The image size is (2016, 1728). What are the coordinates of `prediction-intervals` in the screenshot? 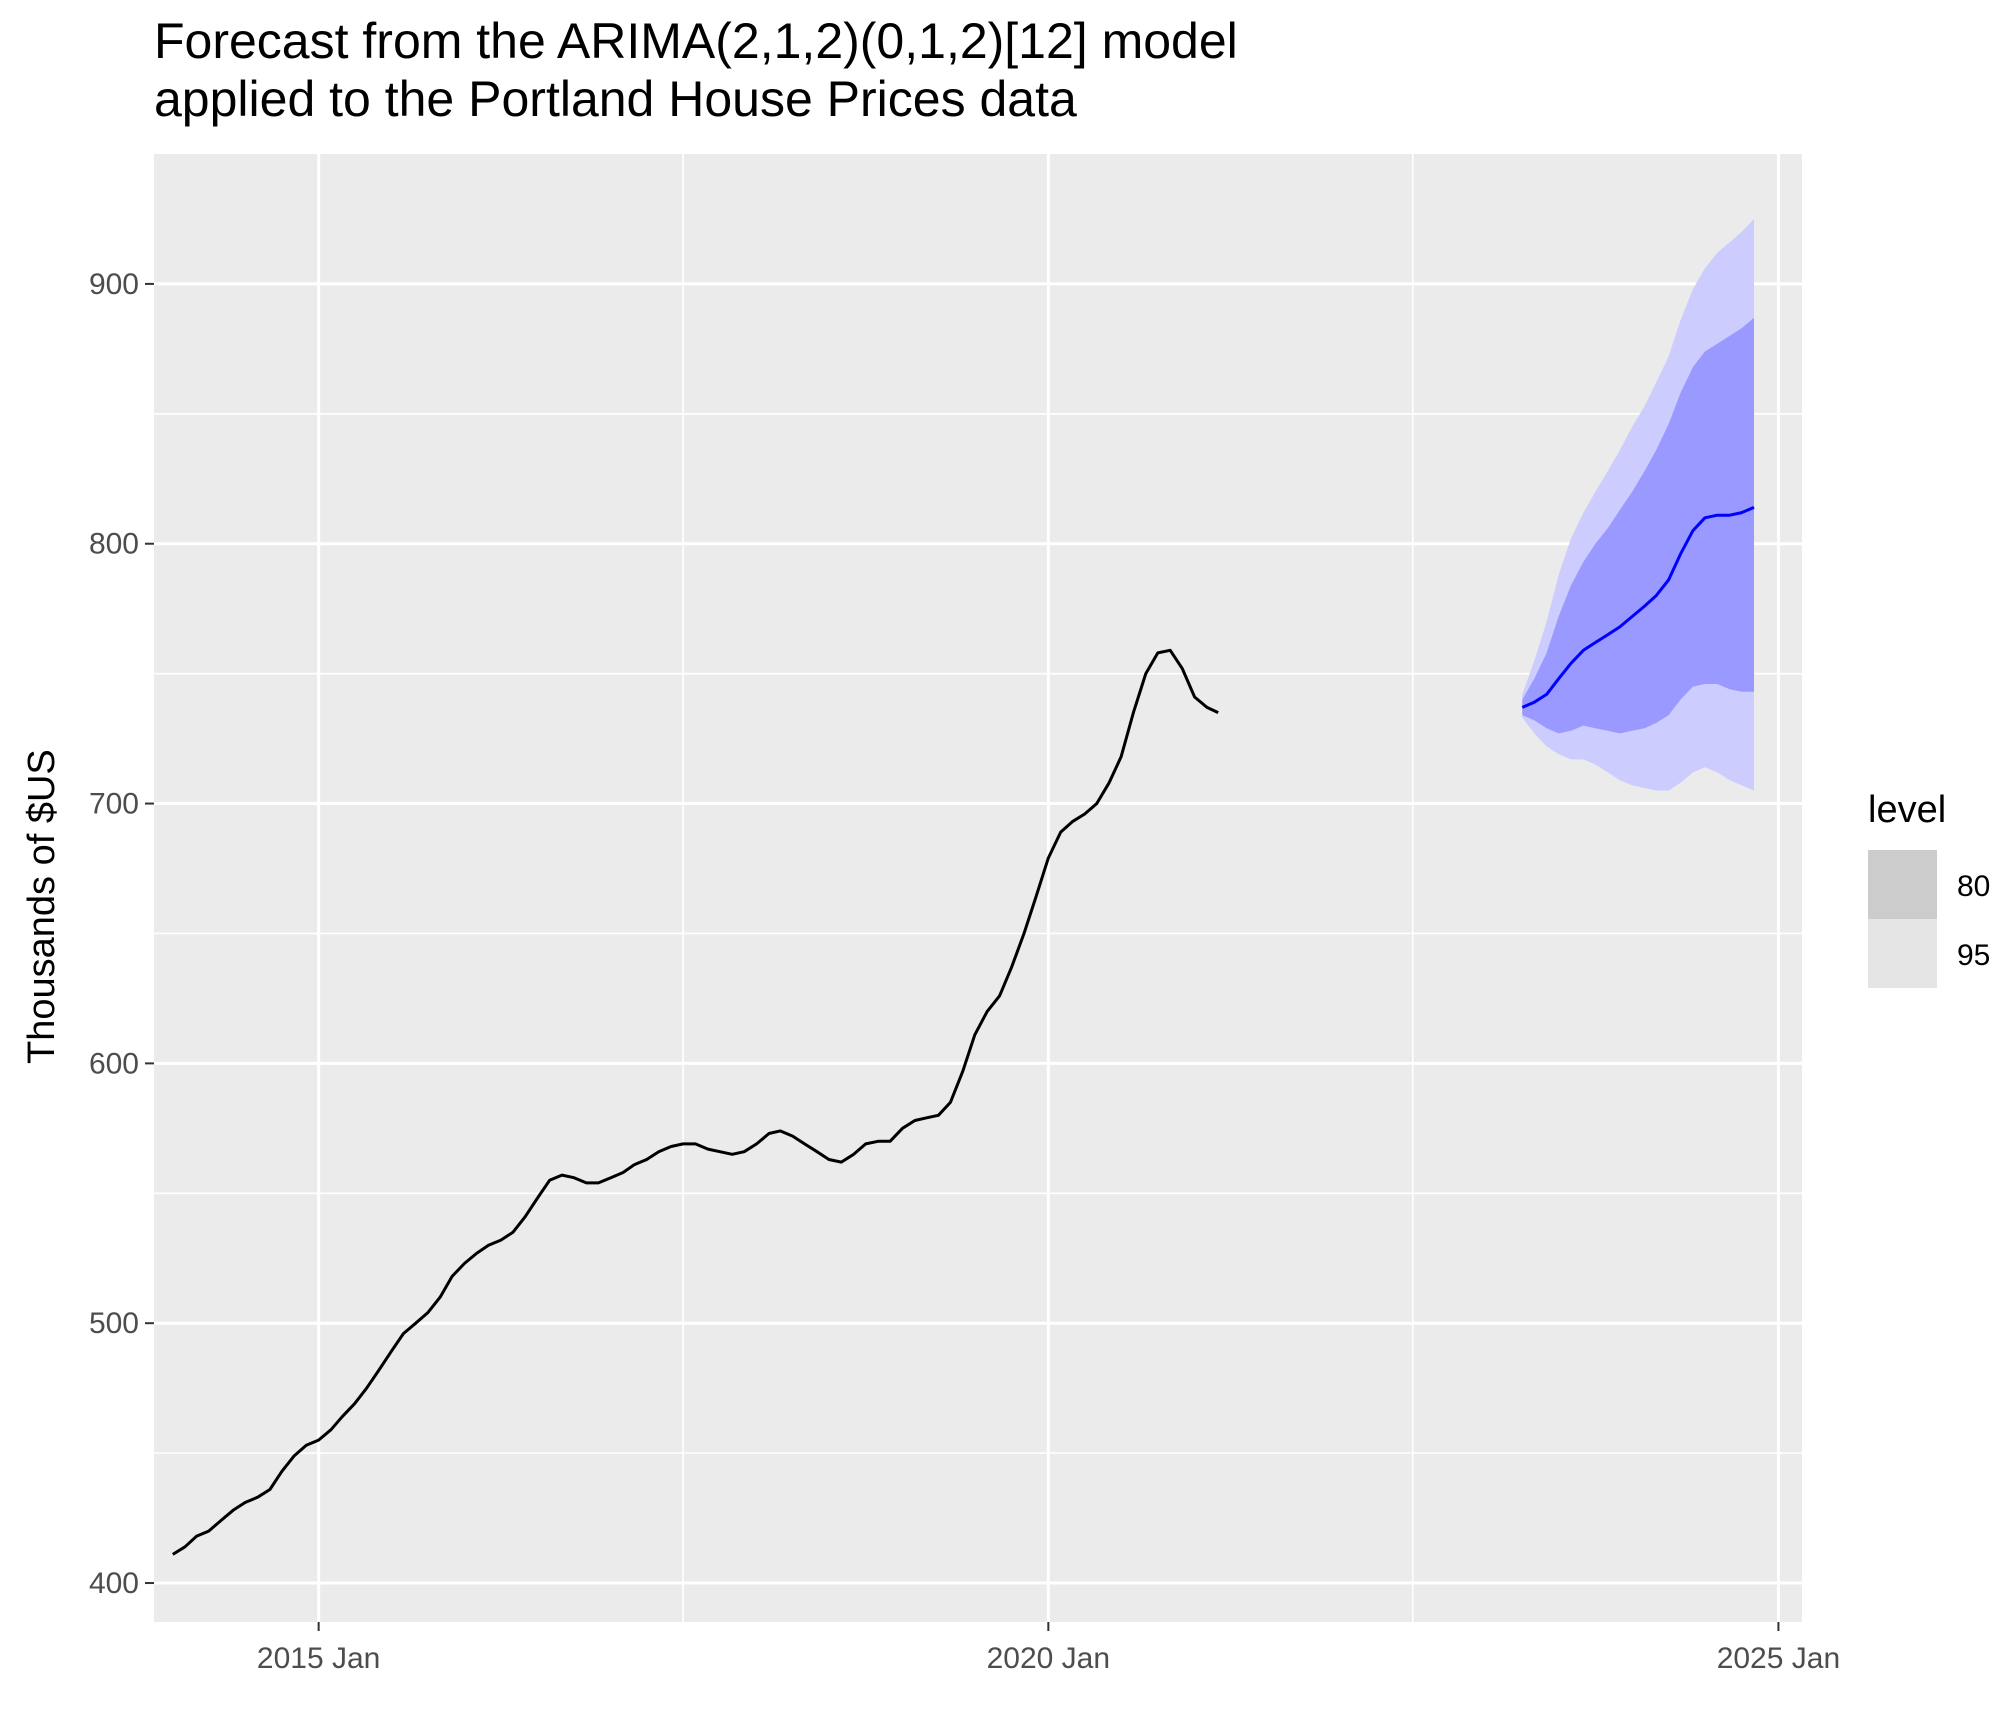 It's located at (1638, 505).